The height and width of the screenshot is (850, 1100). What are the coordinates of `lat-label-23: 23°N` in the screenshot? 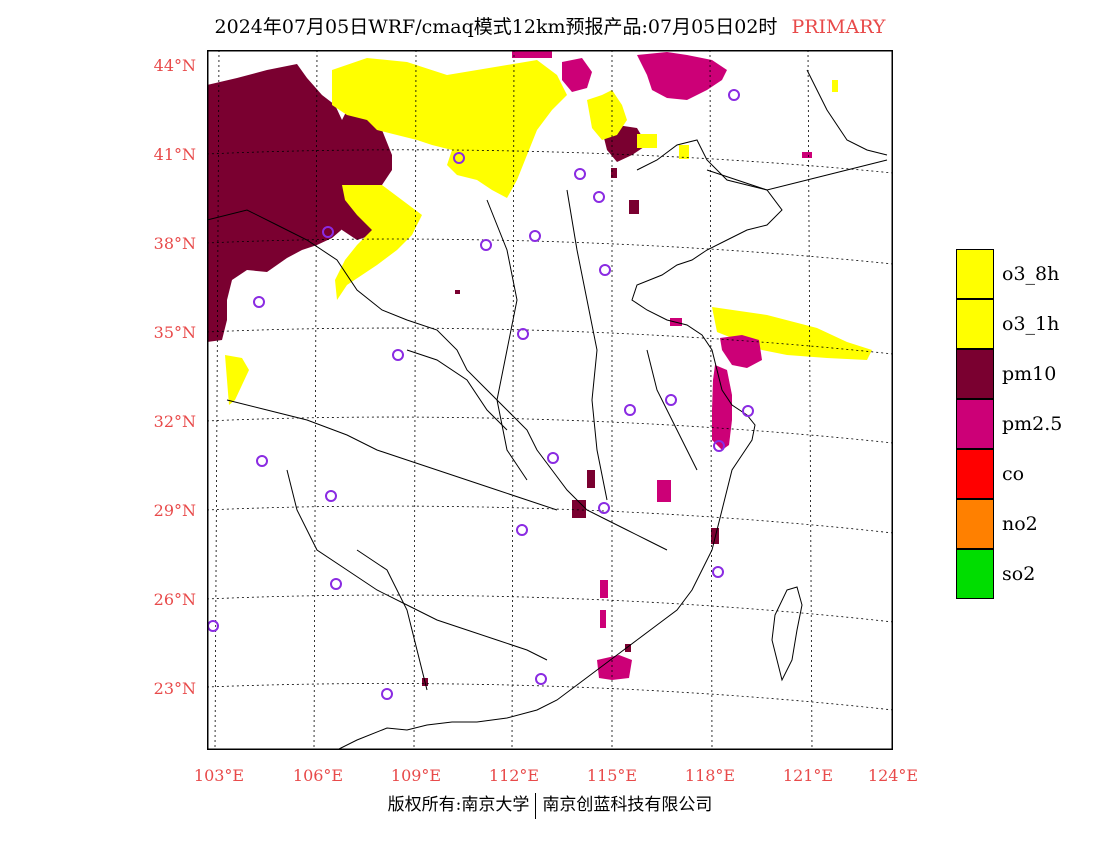 It's located at (174, 688).